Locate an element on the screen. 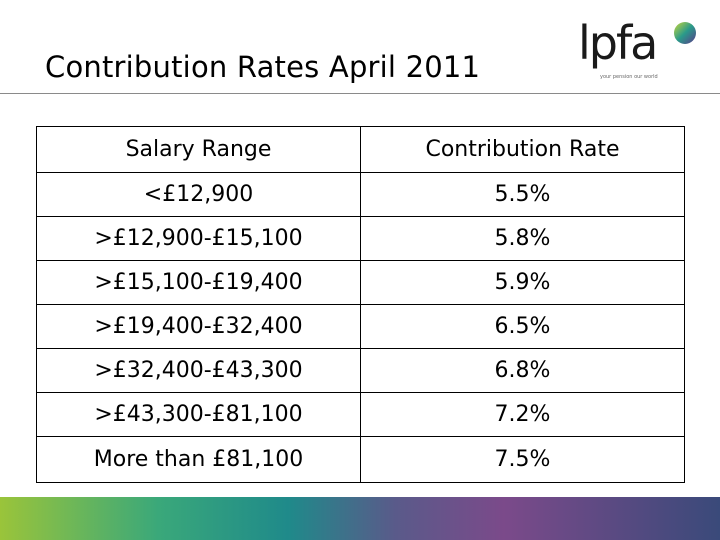 This screenshot has width=720, height=540. logo-wordmark: lpfa is located at coordinates (618, 43).